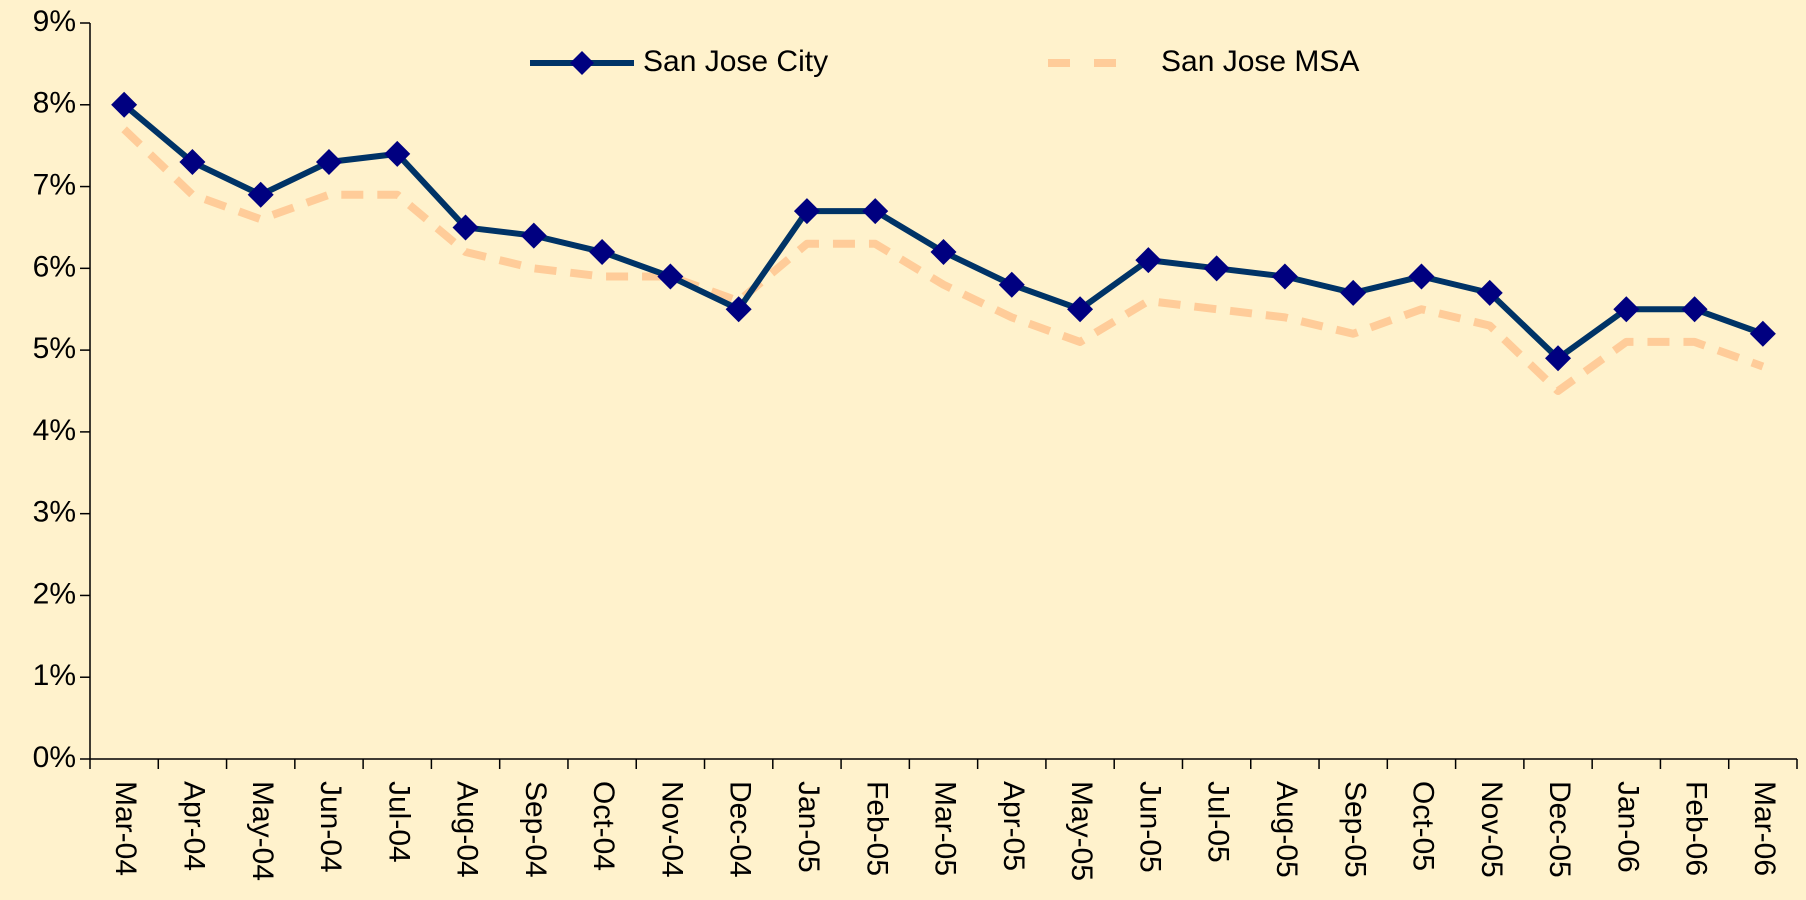  I want to click on y-tick-label: 9%, so click(54, 21).